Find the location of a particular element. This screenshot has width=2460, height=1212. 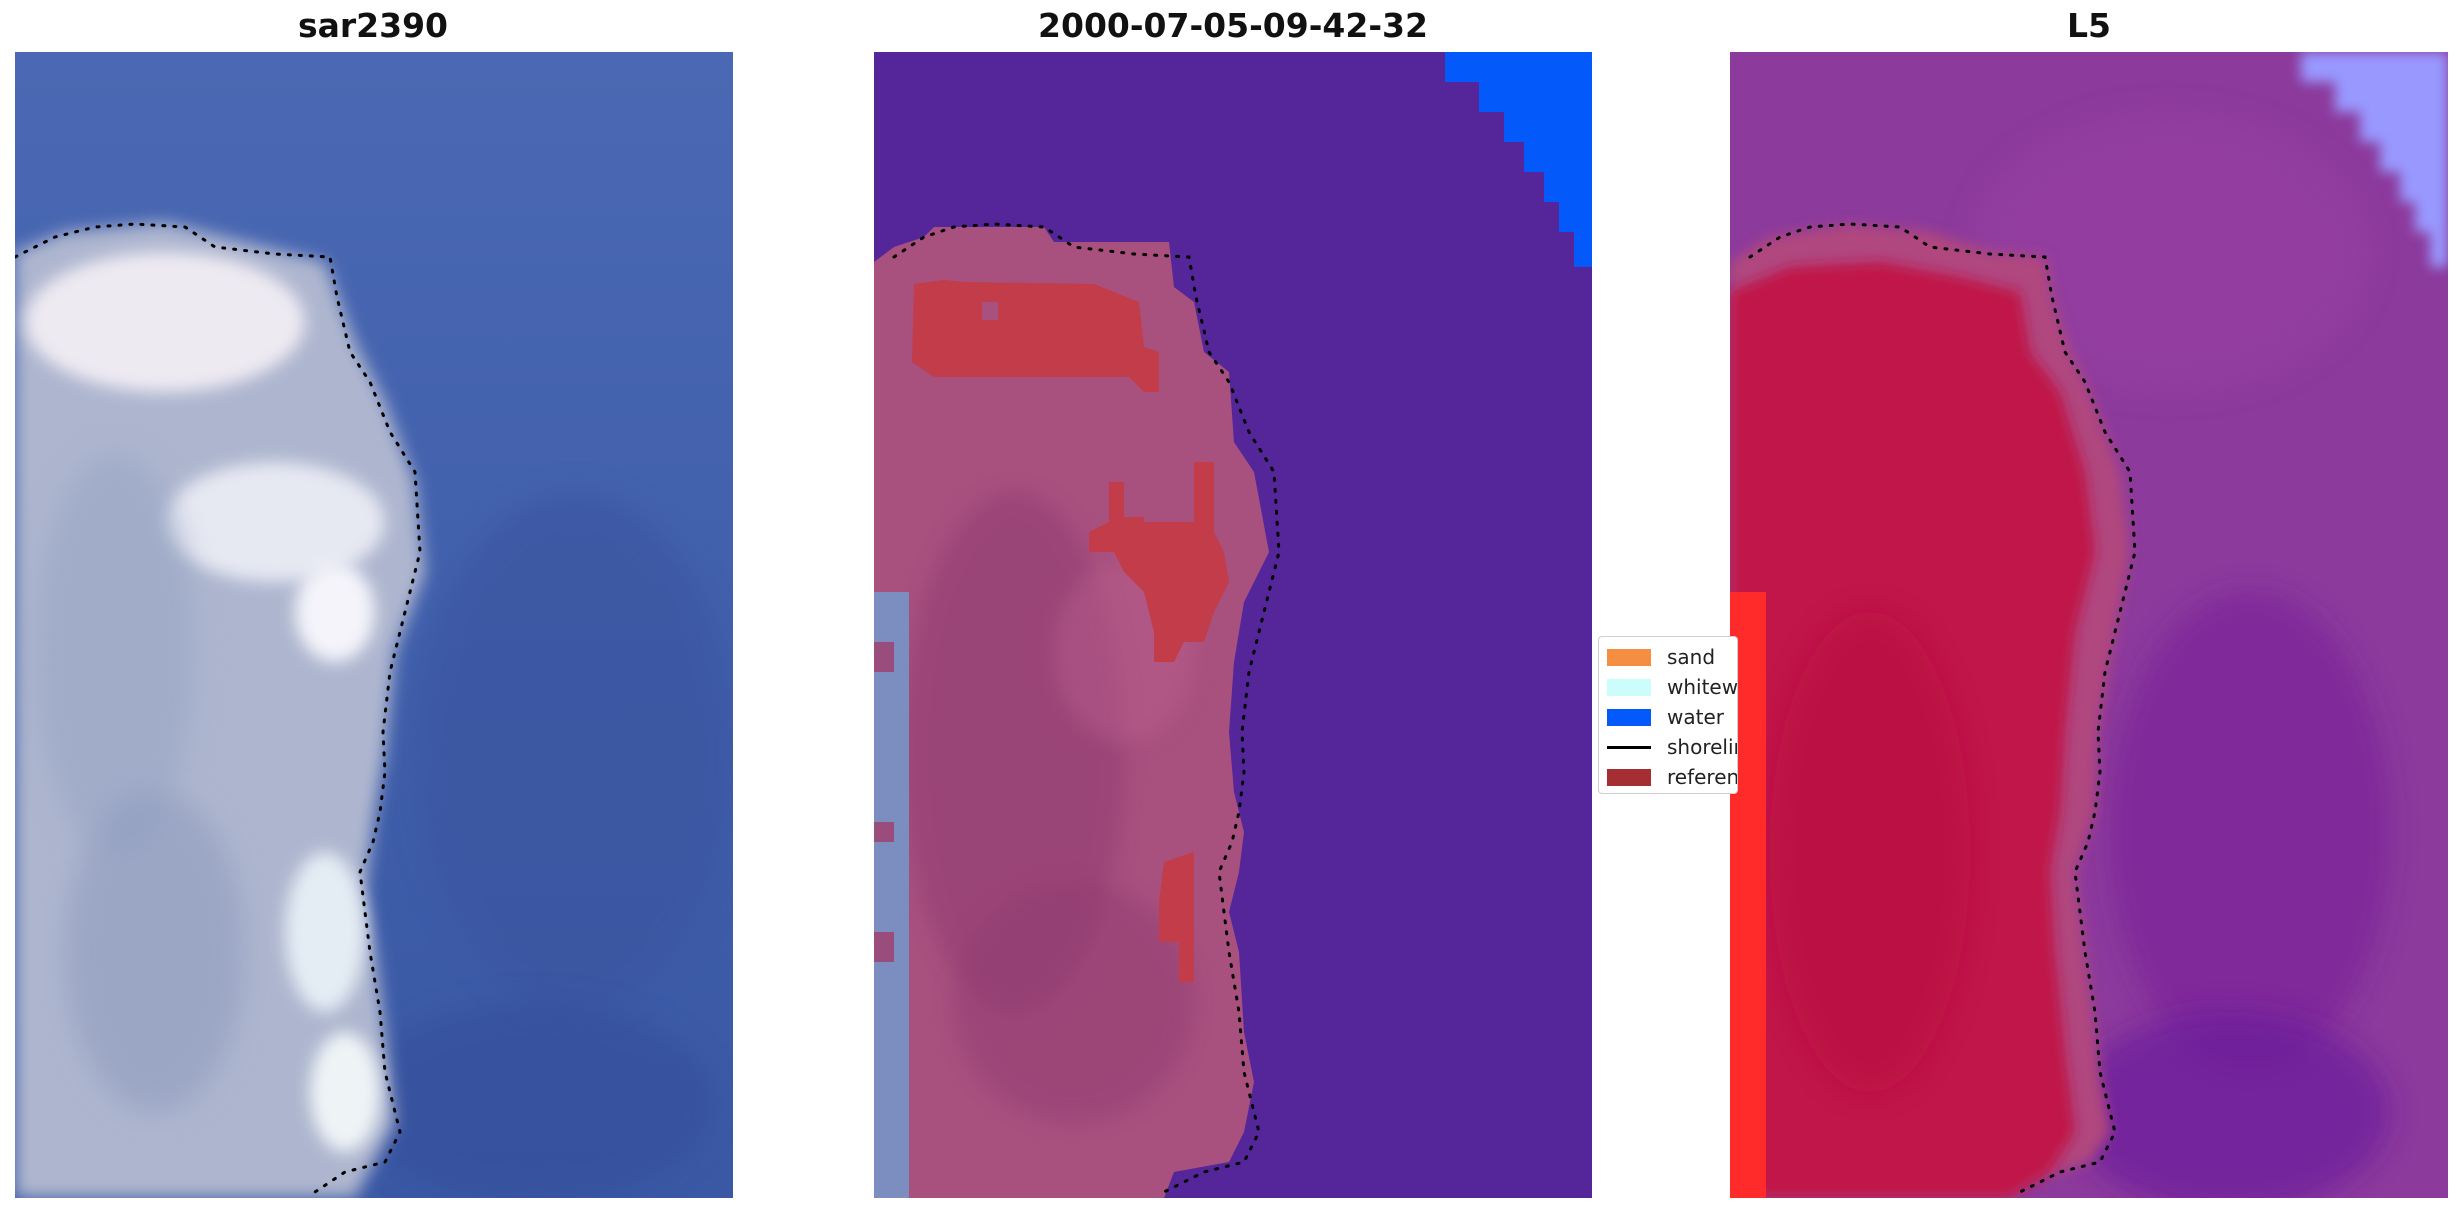

legend-item-reference: reference is located at coordinates (1672, 777).